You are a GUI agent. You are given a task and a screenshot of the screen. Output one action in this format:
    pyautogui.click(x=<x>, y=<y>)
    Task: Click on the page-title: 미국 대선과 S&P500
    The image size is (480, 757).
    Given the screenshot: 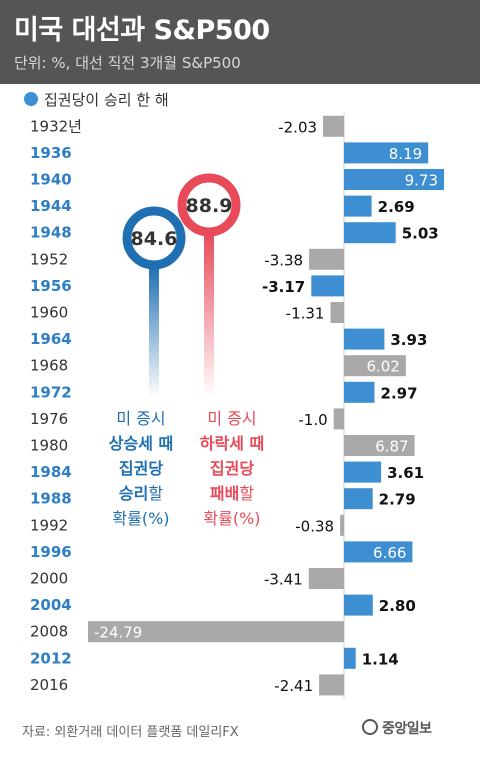 What is the action you would take?
    pyautogui.click(x=142, y=30)
    